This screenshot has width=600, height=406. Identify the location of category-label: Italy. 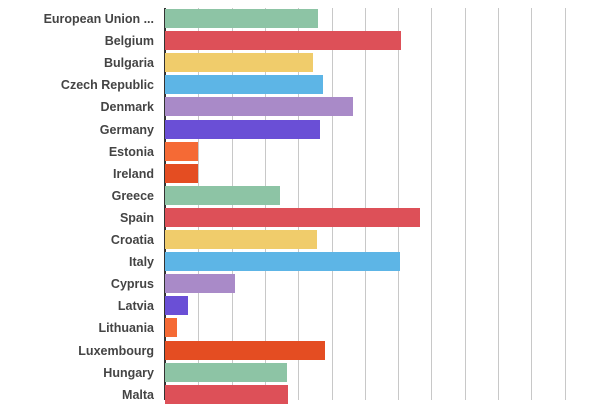
(141, 262).